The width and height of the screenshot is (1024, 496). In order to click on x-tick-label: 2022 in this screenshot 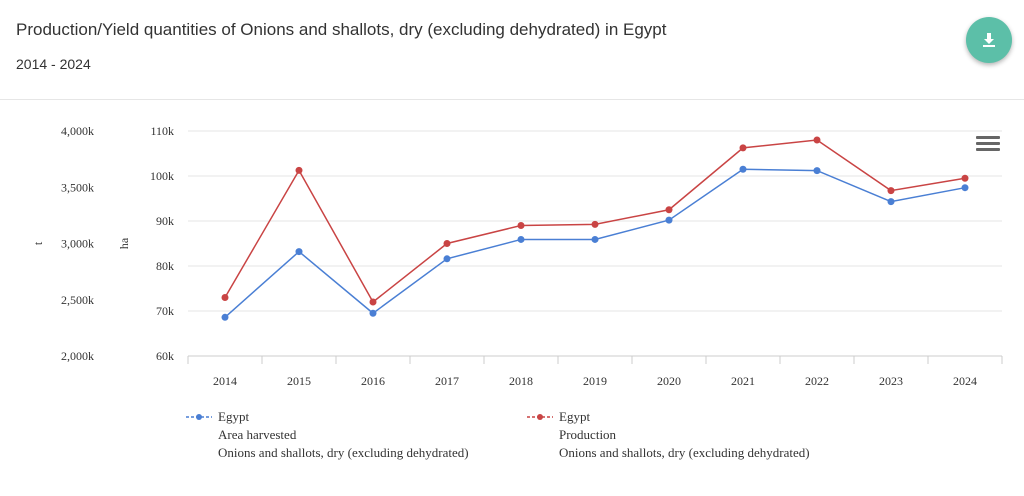, I will do `click(817, 381)`.